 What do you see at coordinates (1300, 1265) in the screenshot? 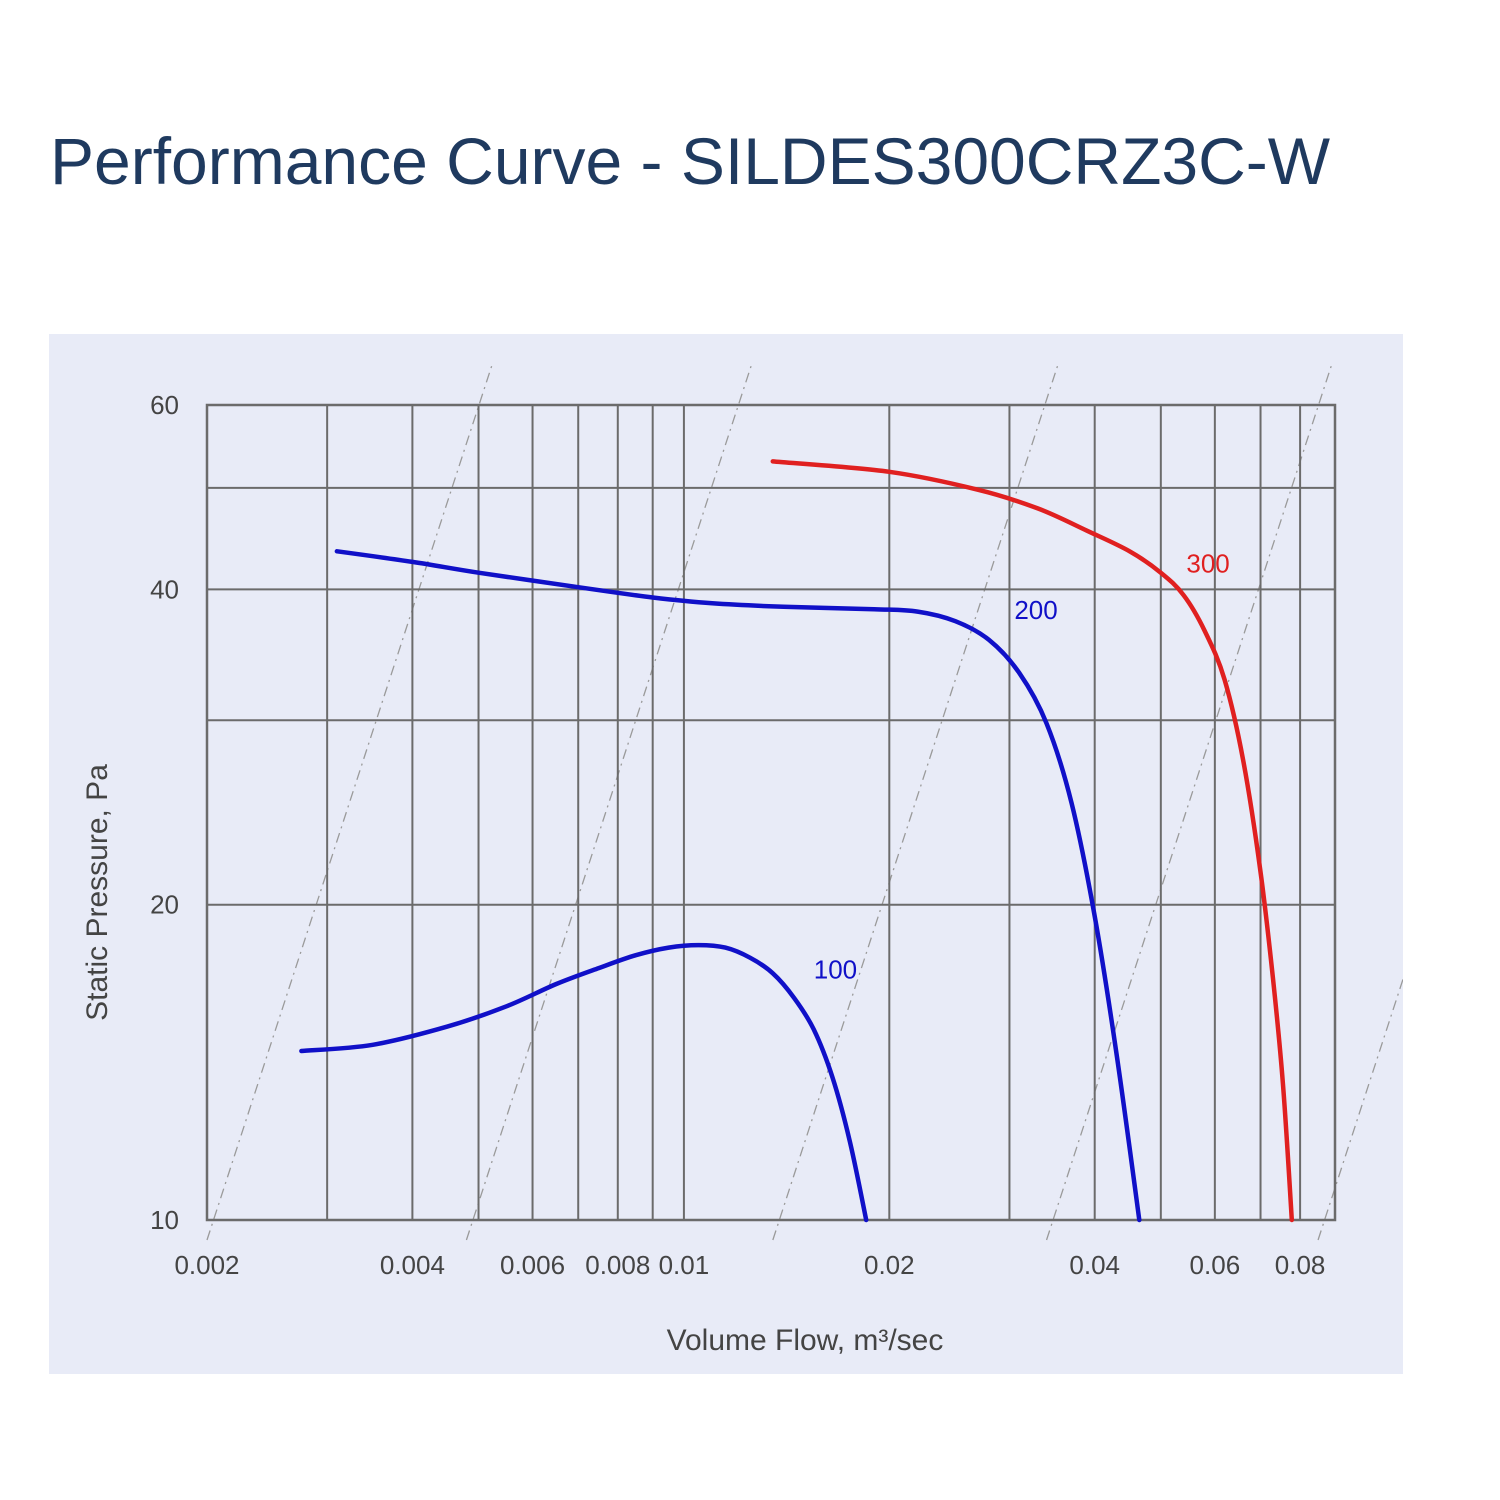
I see `x-tick-label: 0.08` at bounding box center [1300, 1265].